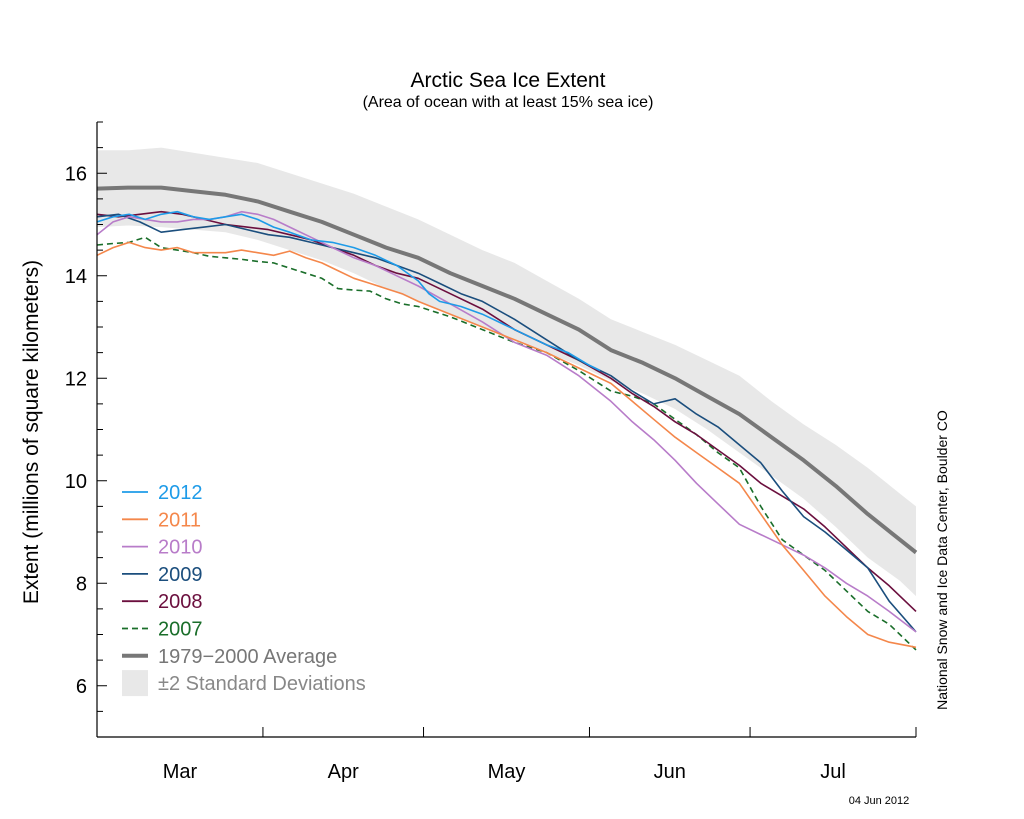 The image size is (1024, 819). I want to click on legend-label-2007: 2007, so click(180, 630).